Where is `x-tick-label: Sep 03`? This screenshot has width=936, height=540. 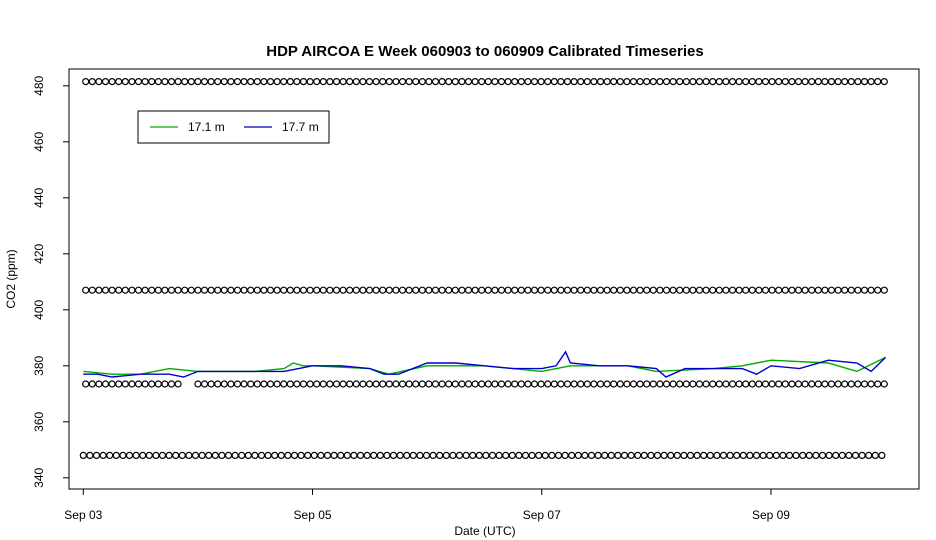
x-tick-label: Sep 03 is located at coordinates (83, 515).